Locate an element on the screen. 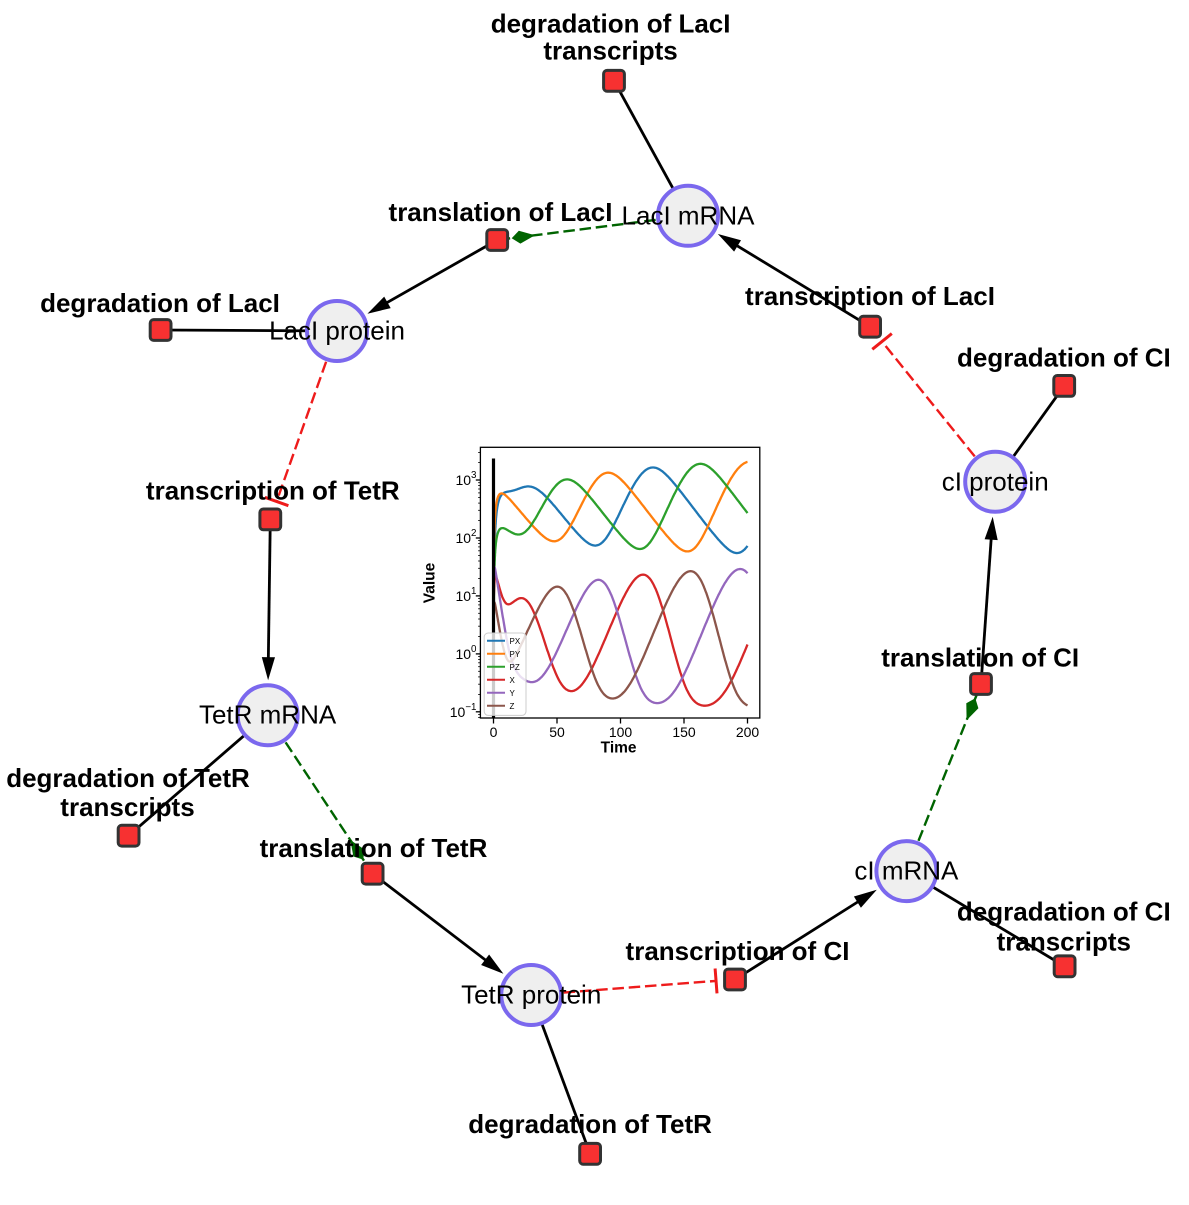  svg-text: X is located at coordinates (513, 680).